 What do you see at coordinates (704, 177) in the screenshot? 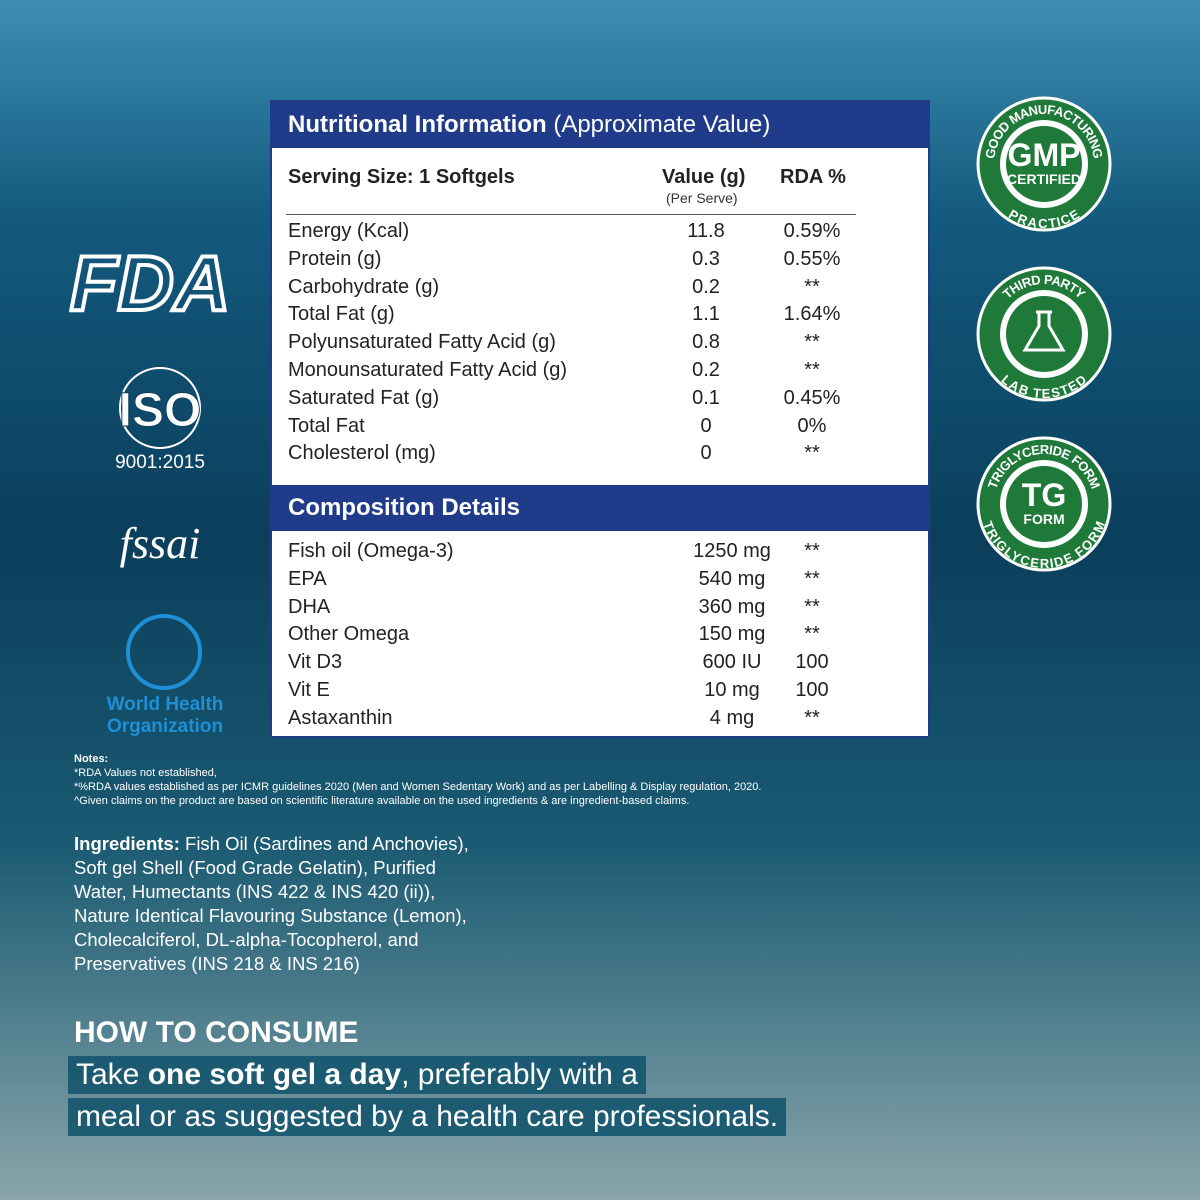
I see `col-value: Value (g)` at bounding box center [704, 177].